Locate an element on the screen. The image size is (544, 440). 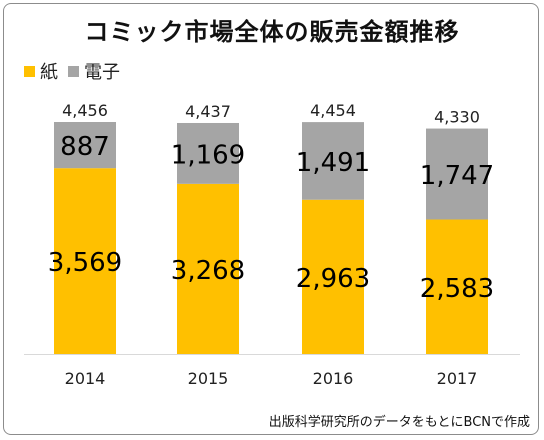
data-label-paper-2016: 2,963 is located at coordinates (333, 279).